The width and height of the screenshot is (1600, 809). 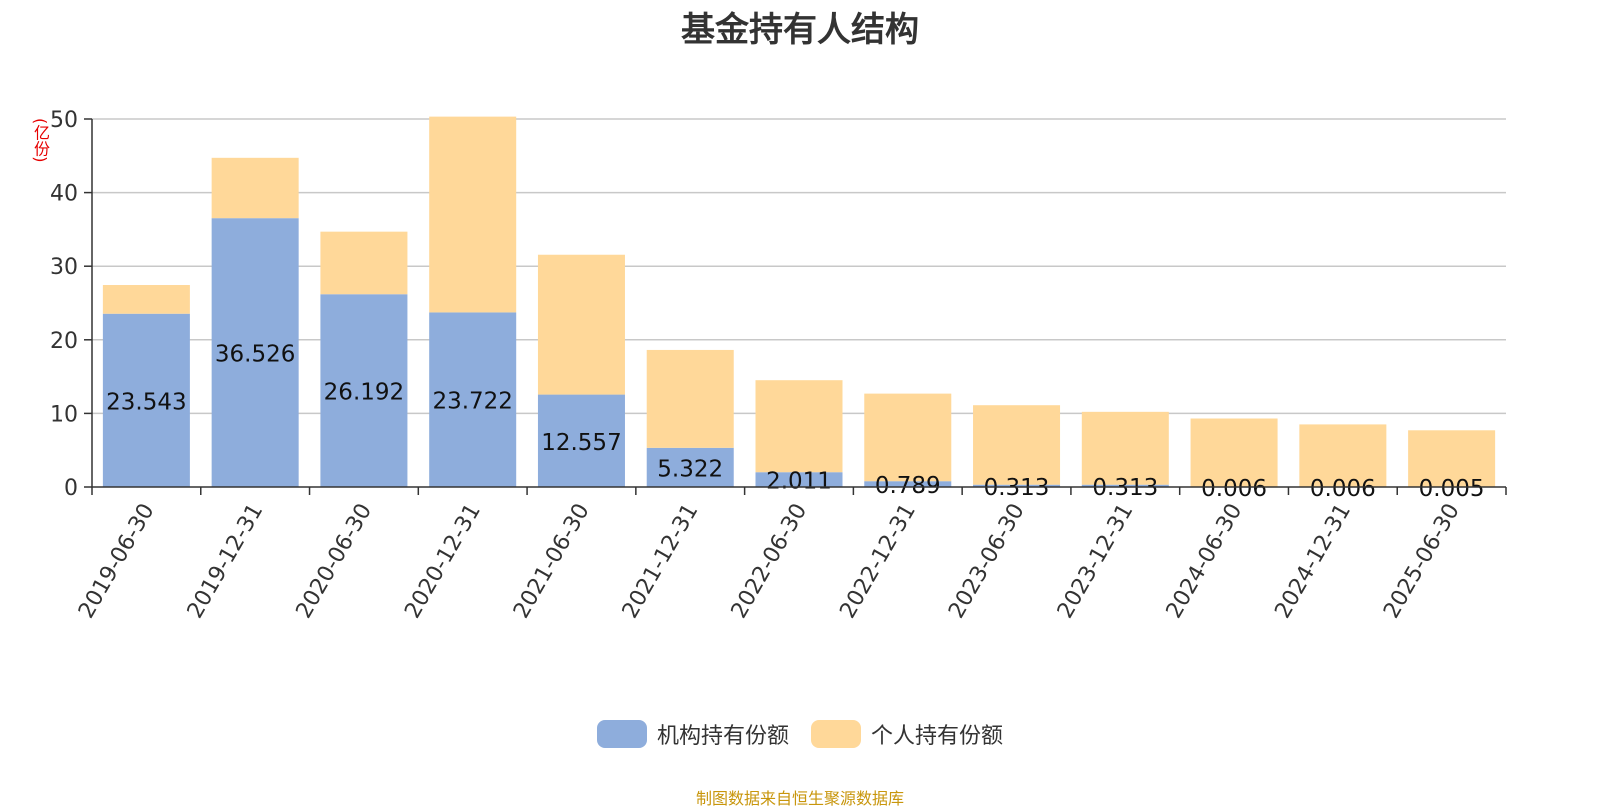 I want to click on x-tick-label: 2019-06-30, so click(x=117, y=561).